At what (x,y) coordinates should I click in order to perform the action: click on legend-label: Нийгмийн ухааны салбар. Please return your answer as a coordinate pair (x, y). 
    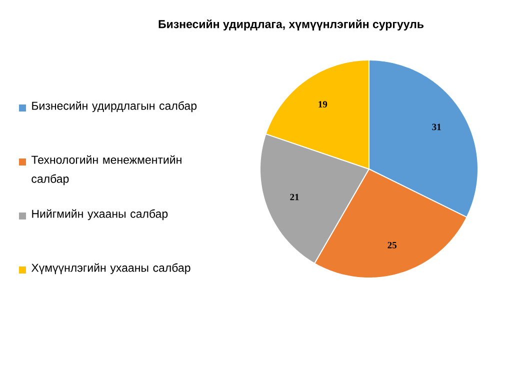
    Looking at the image, I should click on (100, 214).